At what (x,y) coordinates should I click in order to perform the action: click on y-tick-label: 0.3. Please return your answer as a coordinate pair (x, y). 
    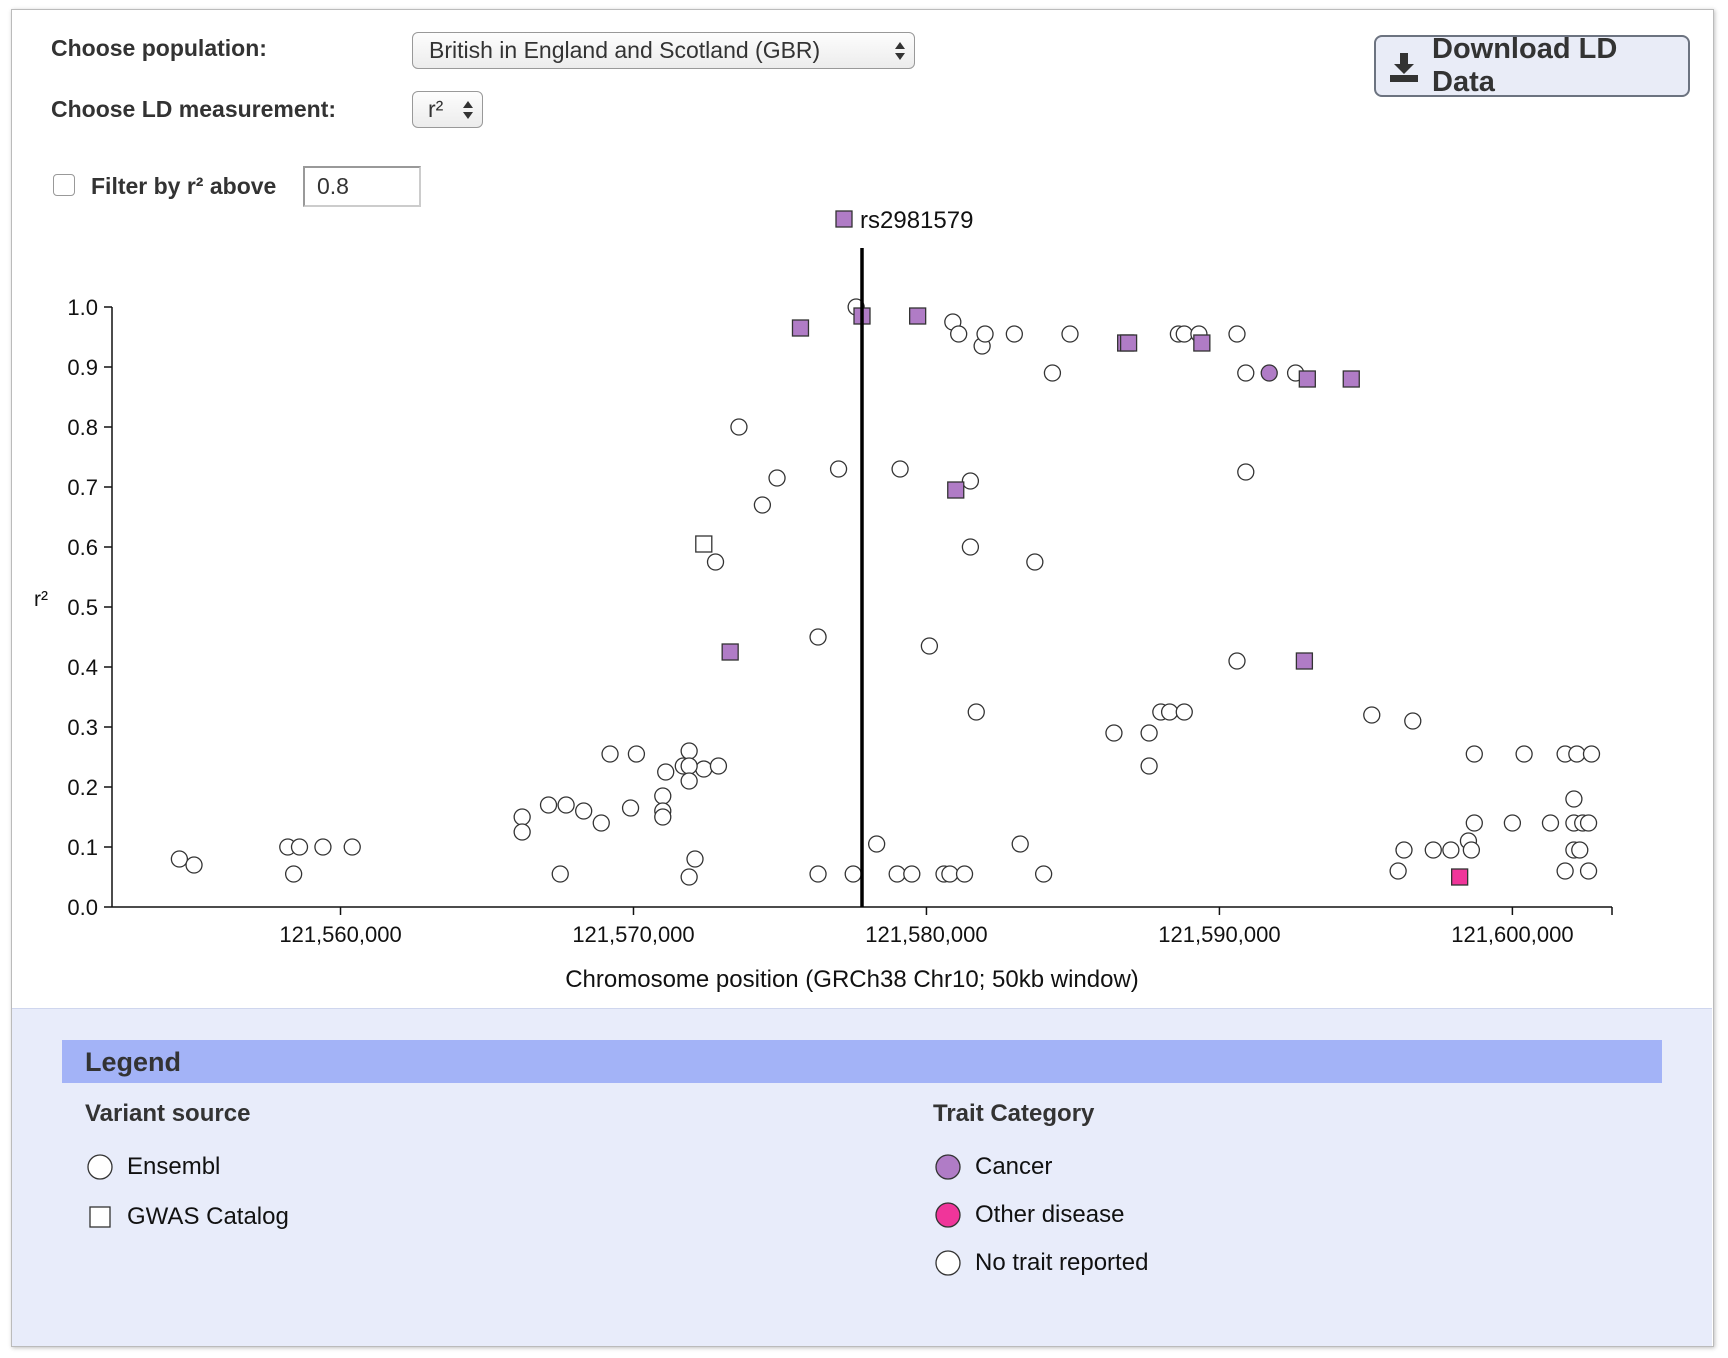
    Looking at the image, I should click on (82, 727).